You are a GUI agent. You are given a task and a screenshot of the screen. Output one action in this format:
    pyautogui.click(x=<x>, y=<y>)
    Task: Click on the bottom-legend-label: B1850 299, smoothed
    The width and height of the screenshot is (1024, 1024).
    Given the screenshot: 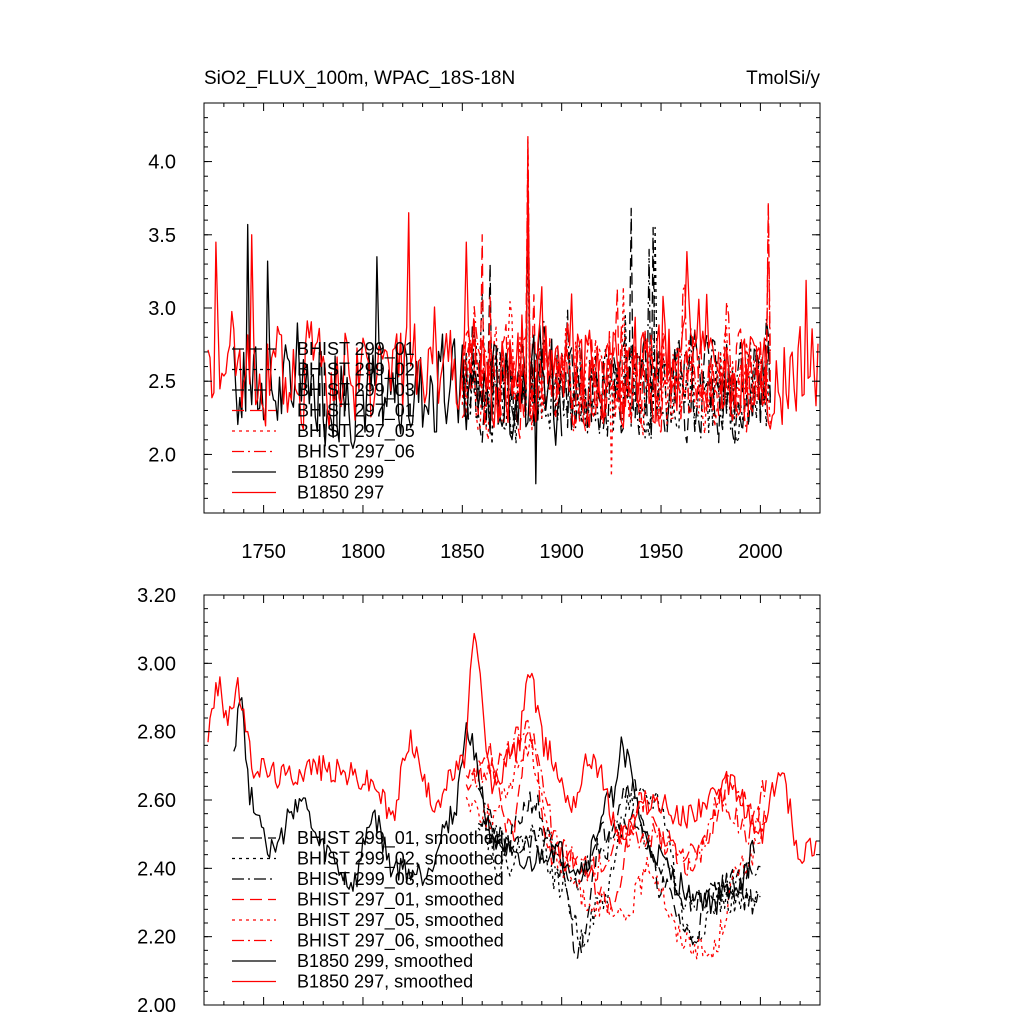 What is the action you would take?
    pyautogui.click(x=385, y=961)
    